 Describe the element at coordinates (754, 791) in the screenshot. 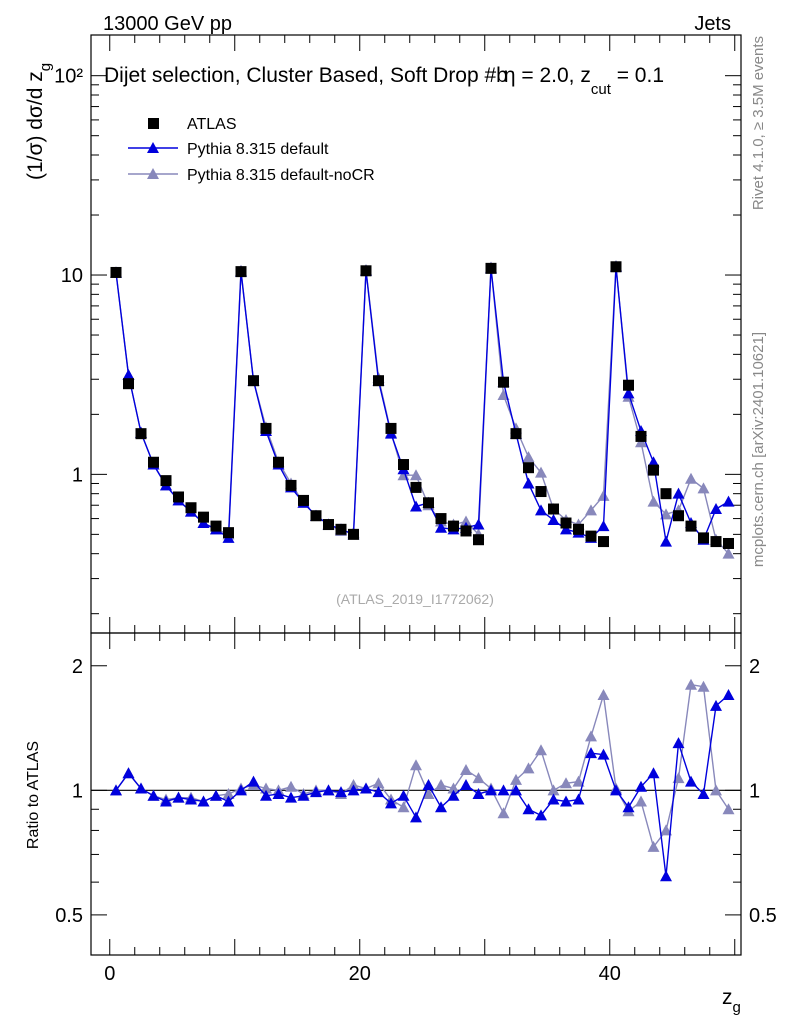

I see `y-tick-label-ratio-right: 1` at that location.